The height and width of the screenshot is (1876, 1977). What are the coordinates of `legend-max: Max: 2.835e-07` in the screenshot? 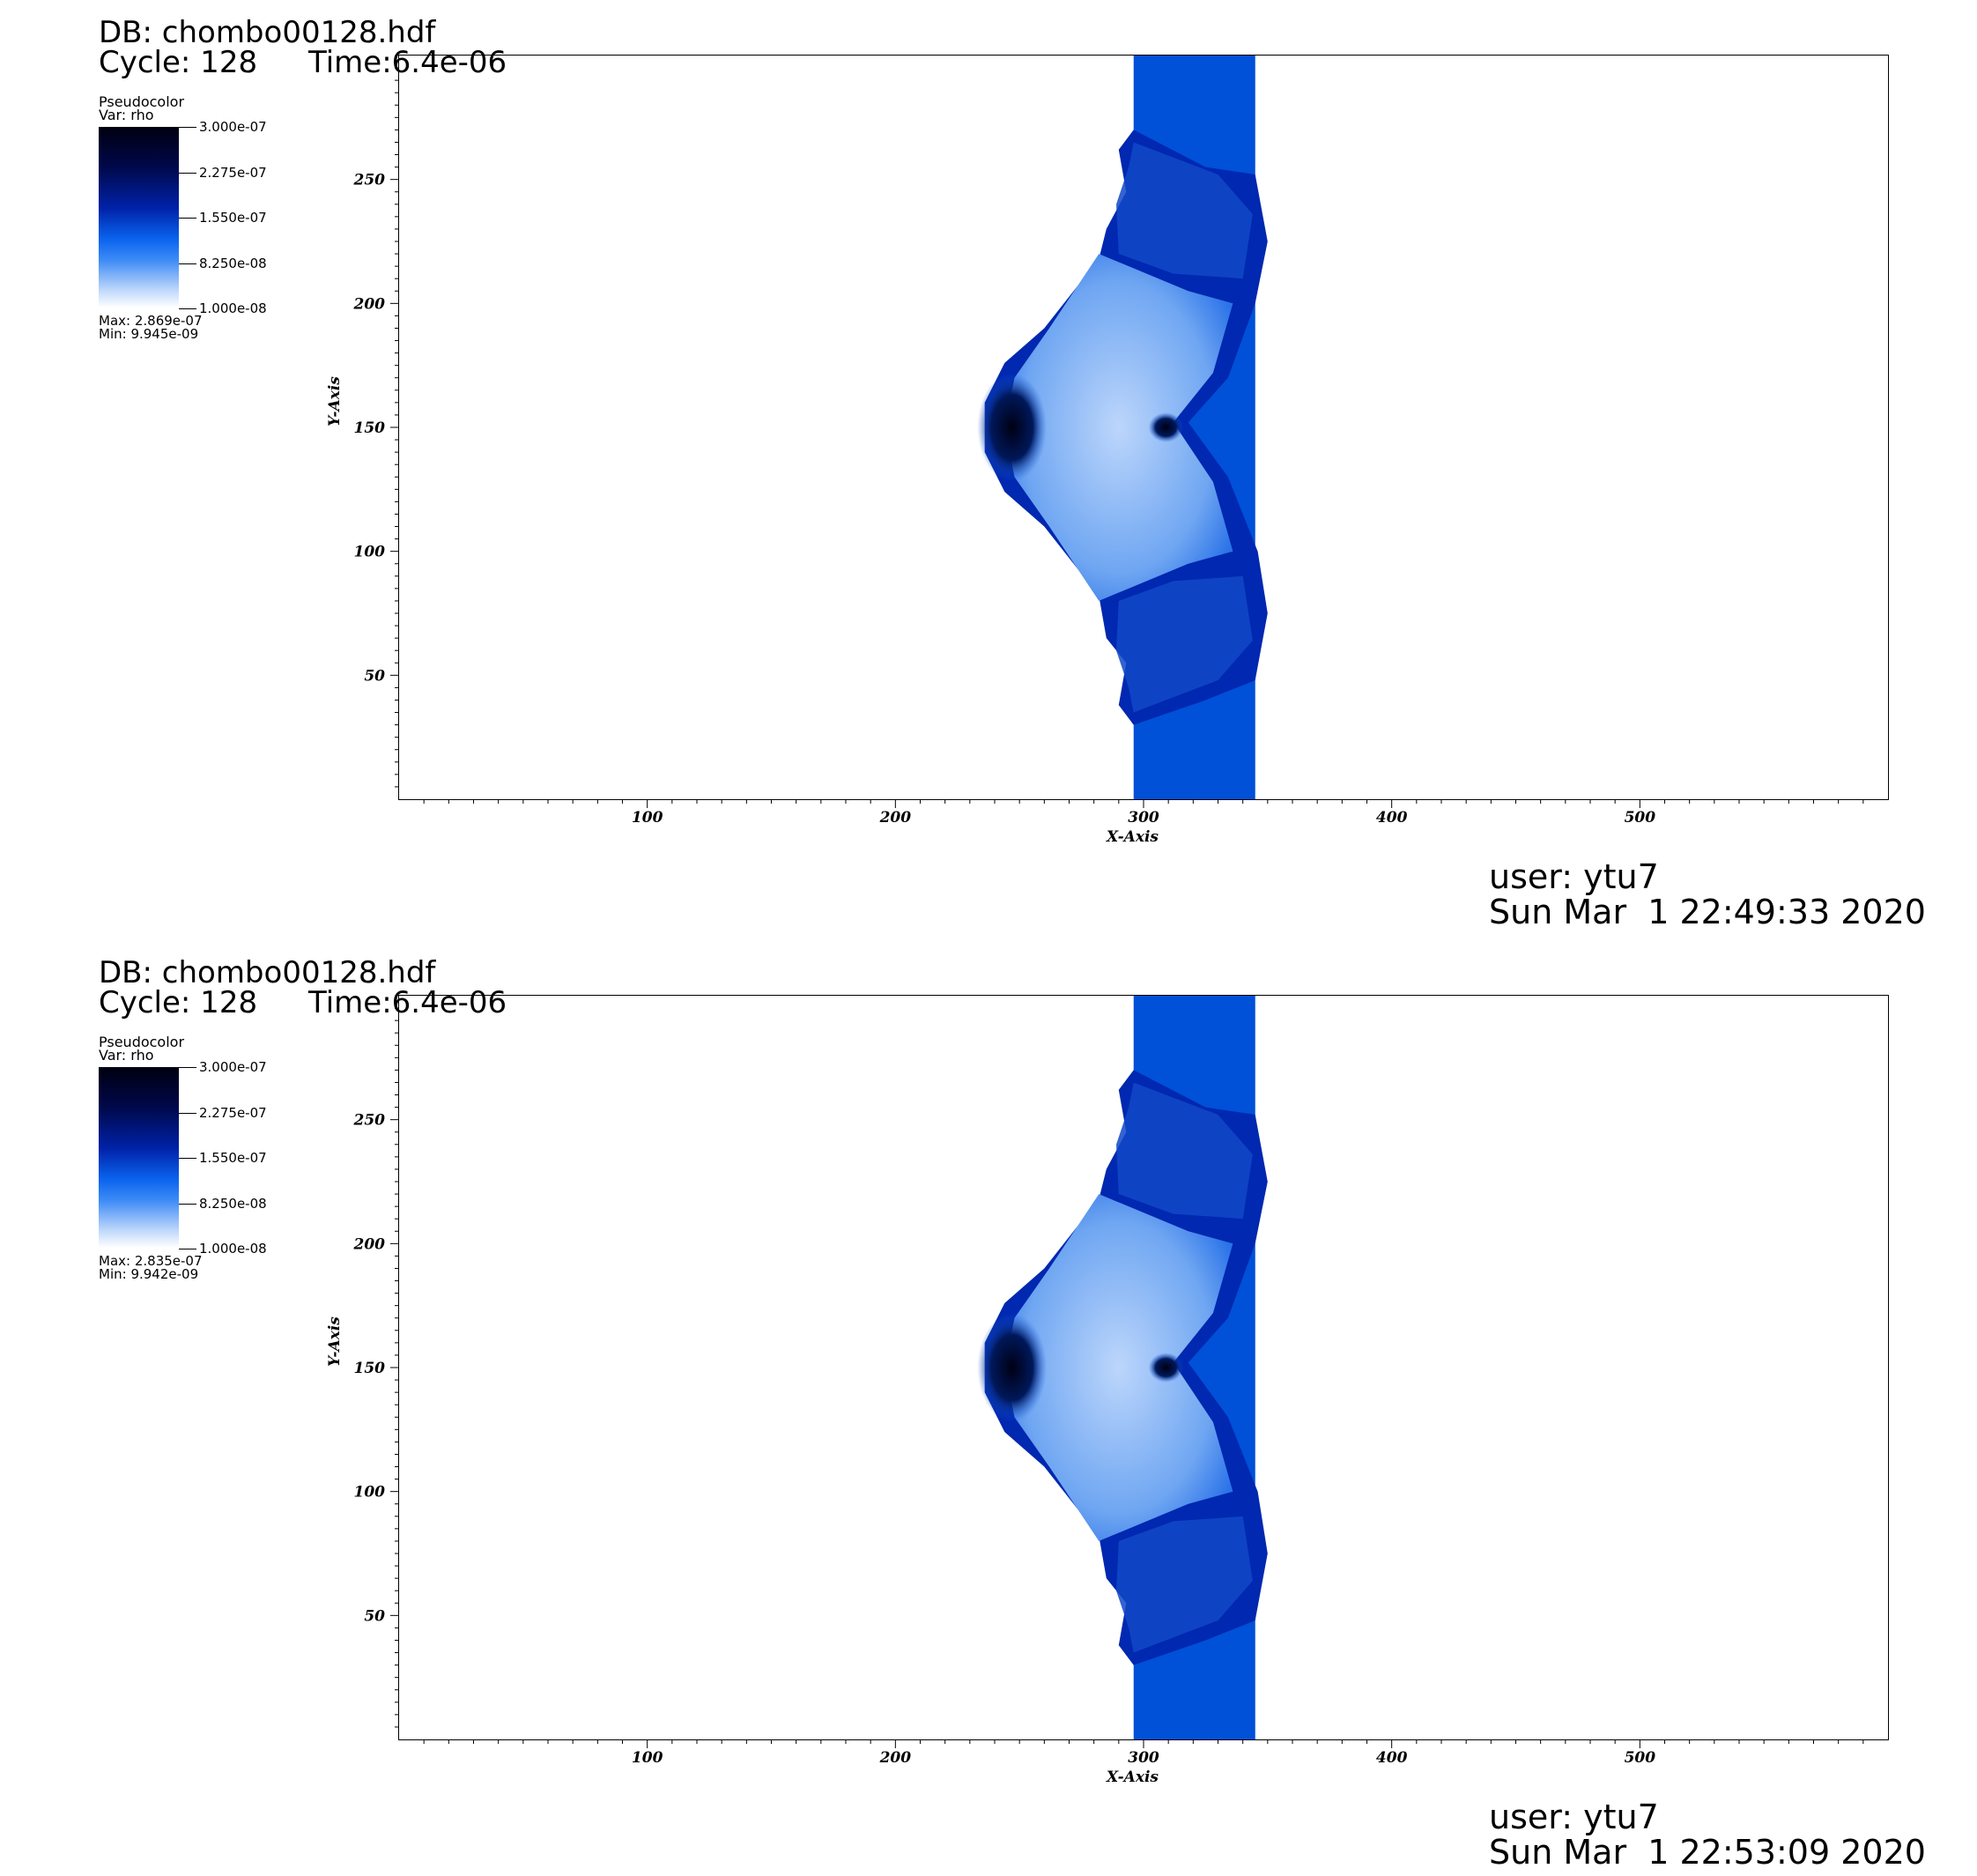 It's located at (151, 1261).